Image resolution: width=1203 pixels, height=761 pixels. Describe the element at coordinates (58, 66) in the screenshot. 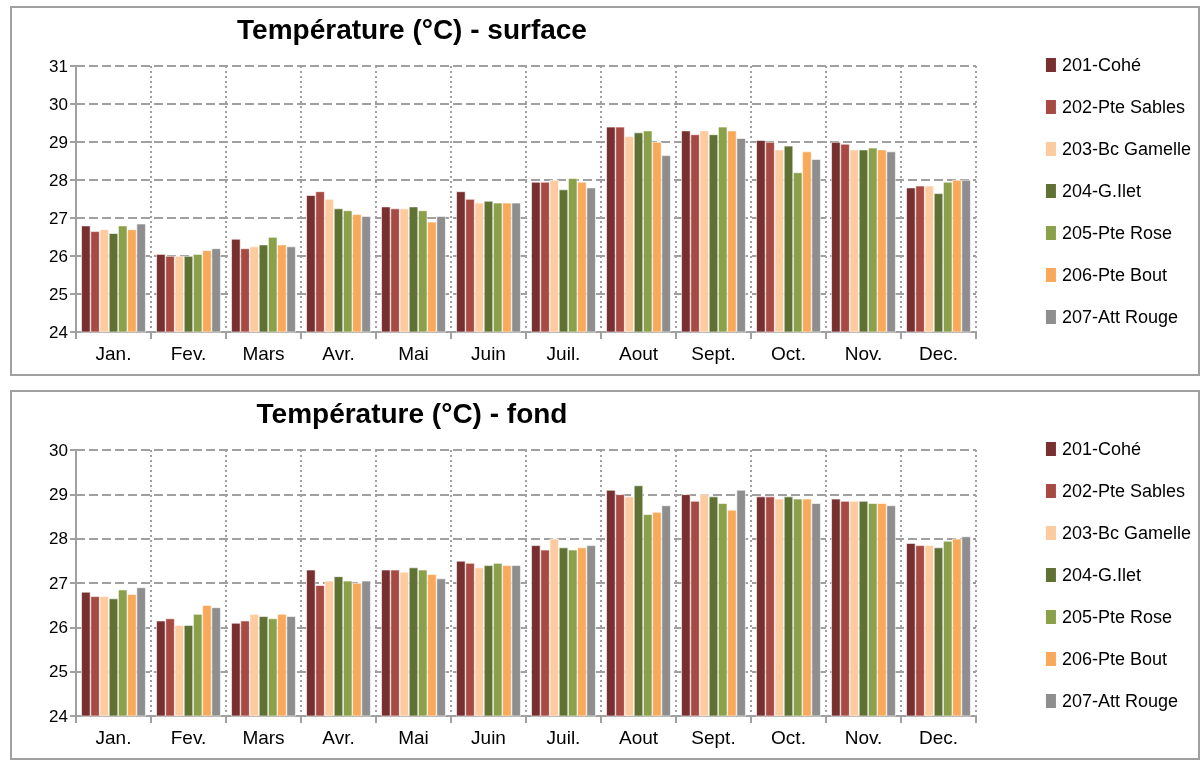

I see `y-tick-label: 31` at that location.